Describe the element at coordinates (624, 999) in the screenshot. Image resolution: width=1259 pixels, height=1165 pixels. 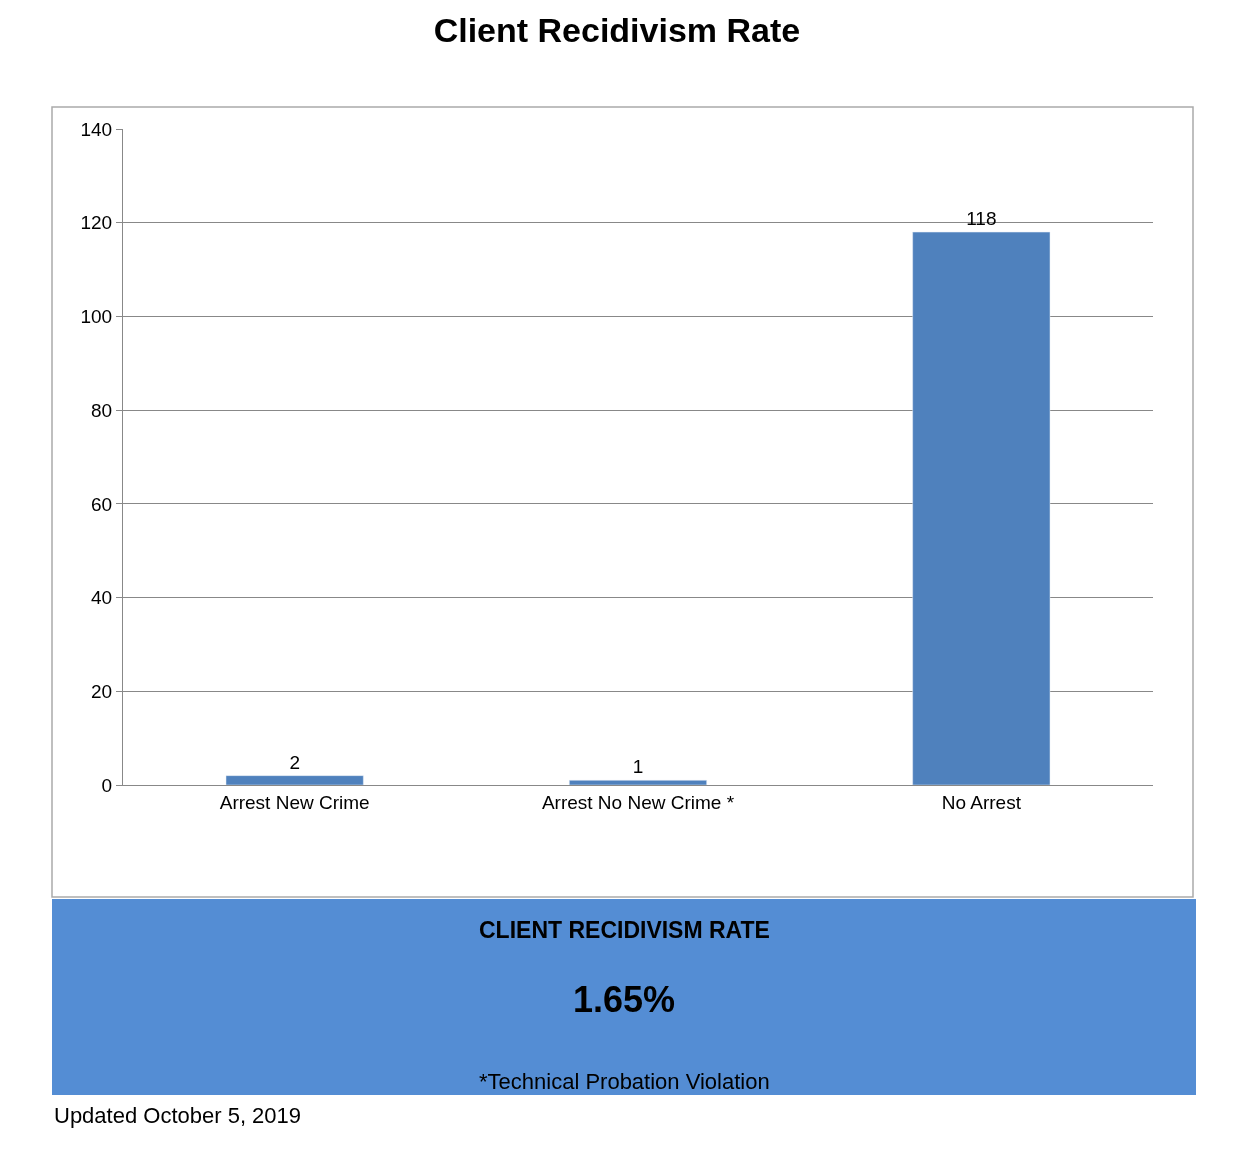
I see `text: 1.65%` at that location.